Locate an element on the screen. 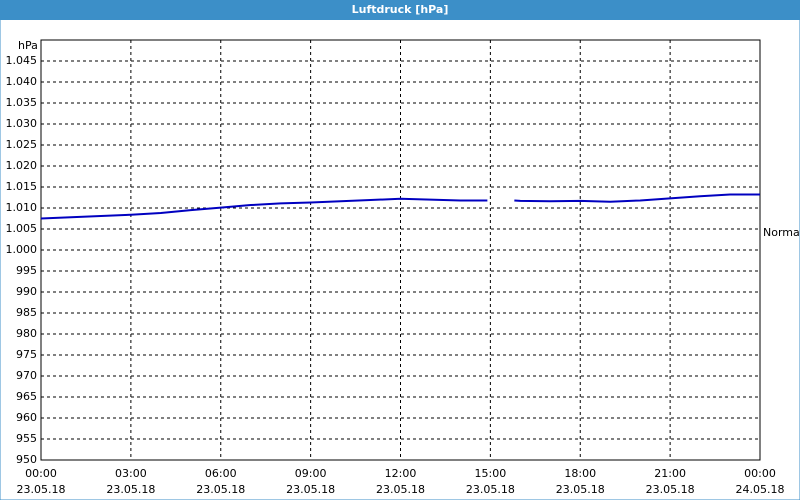 This screenshot has width=800, height=504. y-tick-label: 980 is located at coordinates (26, 333).